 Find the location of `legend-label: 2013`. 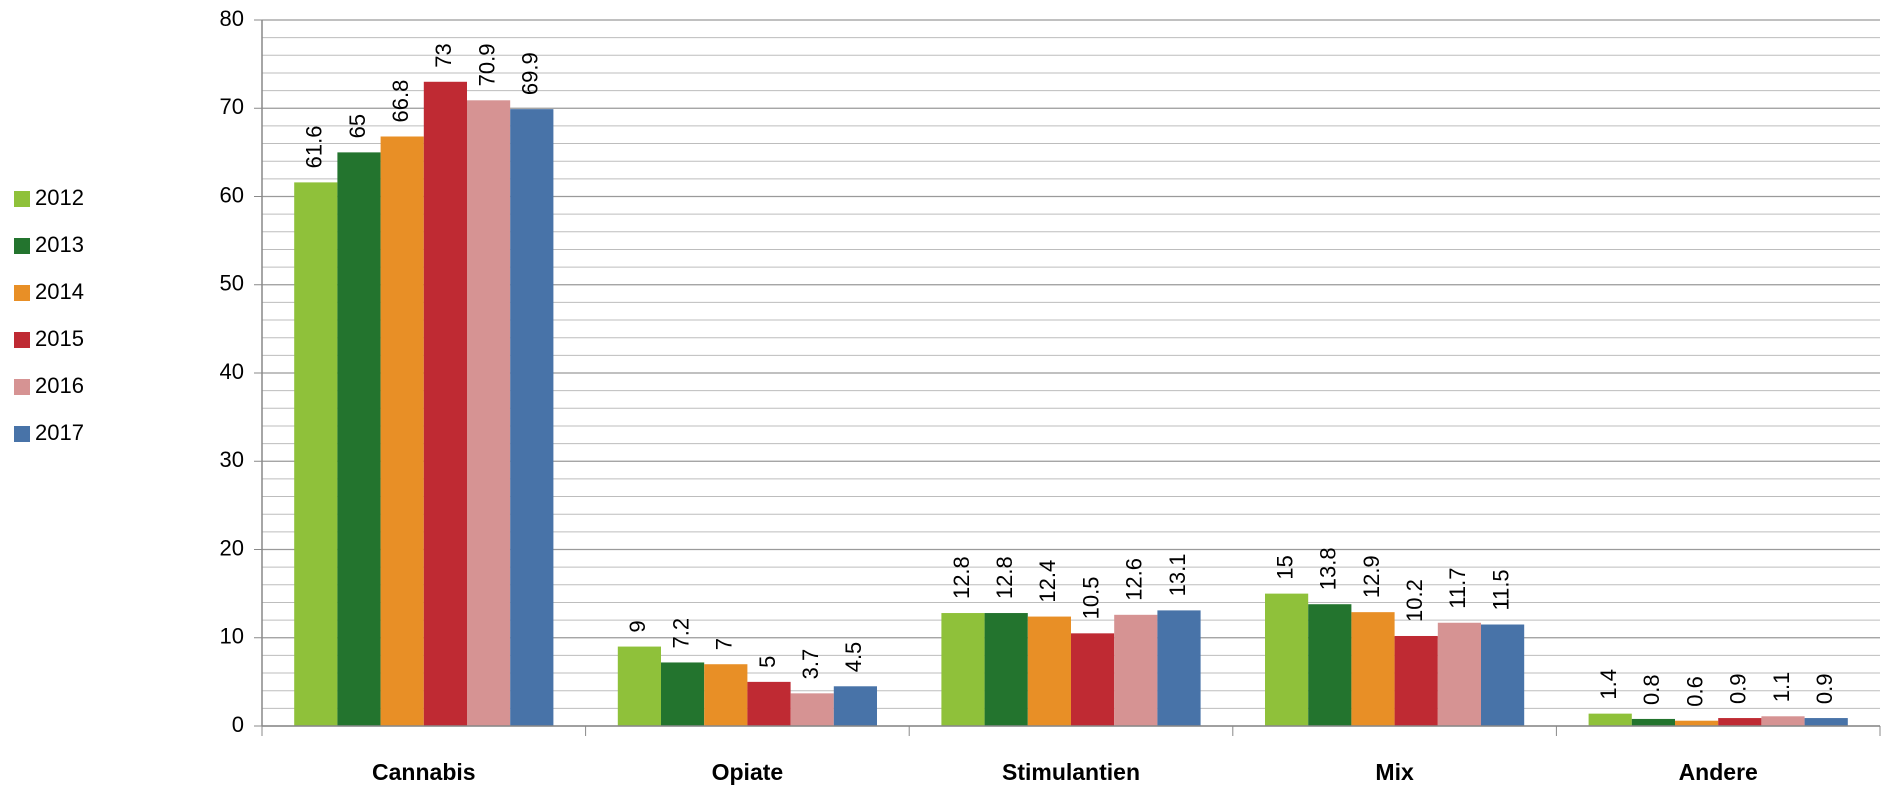

legend-label: 2013 is located at coordinates (59, 244).